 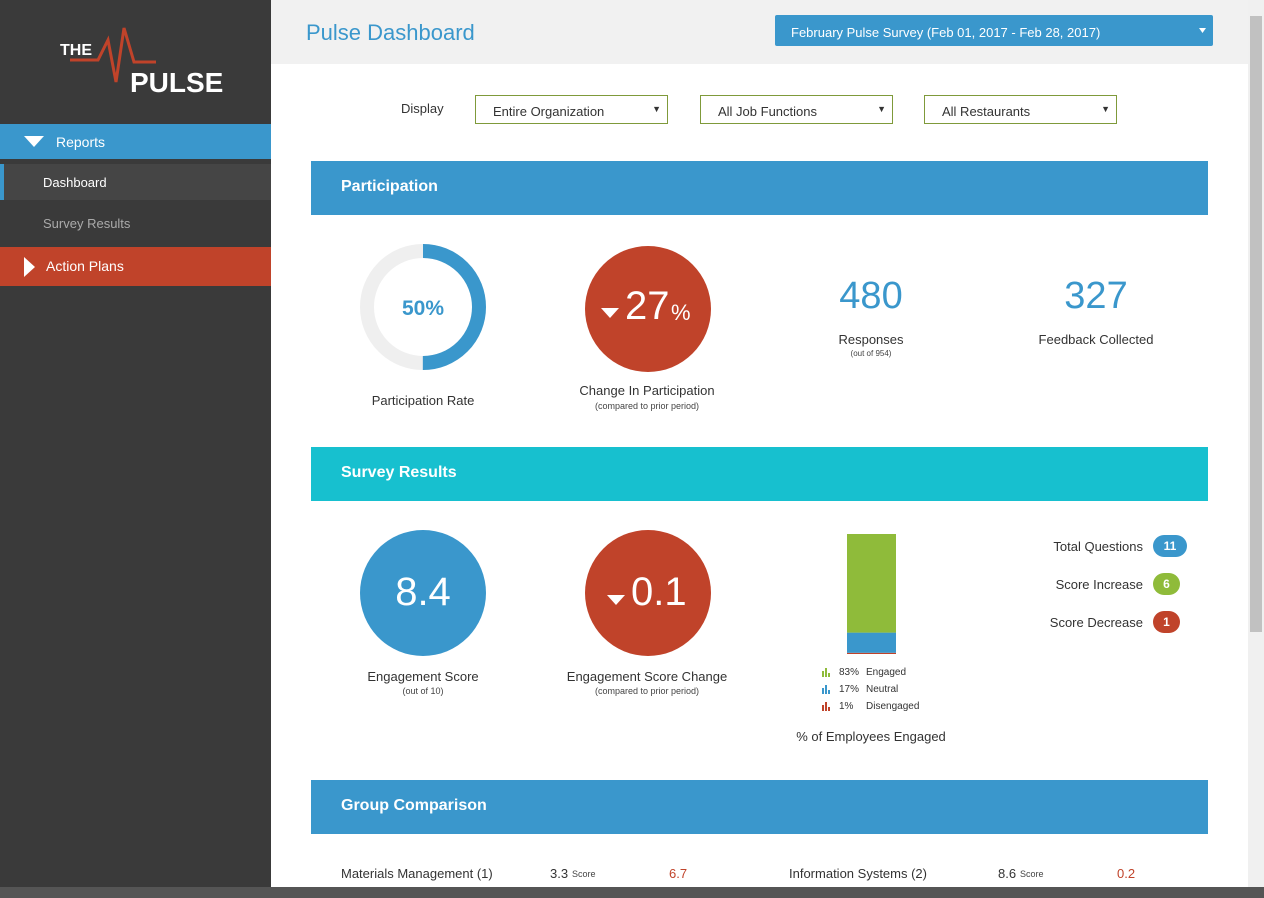 I want to click on change-circle: 0.1, so click(x=648, y=593).